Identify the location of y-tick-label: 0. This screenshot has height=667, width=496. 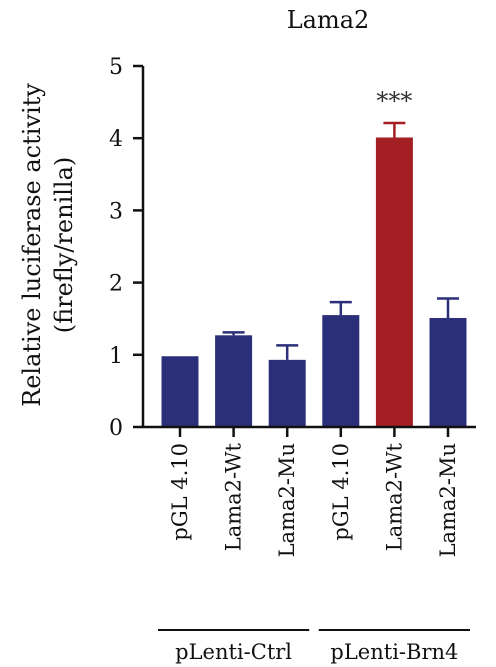
(116, 428).